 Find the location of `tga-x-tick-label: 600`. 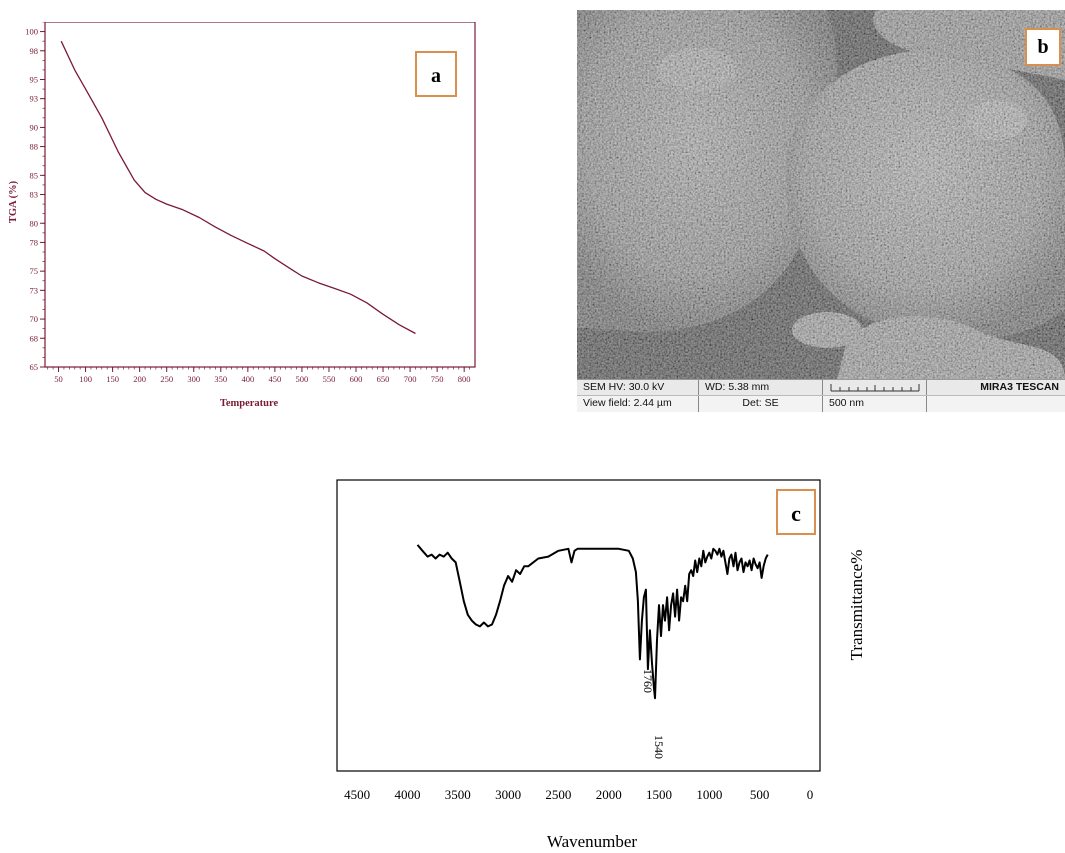

tga-x-tick-label: 600 is located at coordinates (356, 379).